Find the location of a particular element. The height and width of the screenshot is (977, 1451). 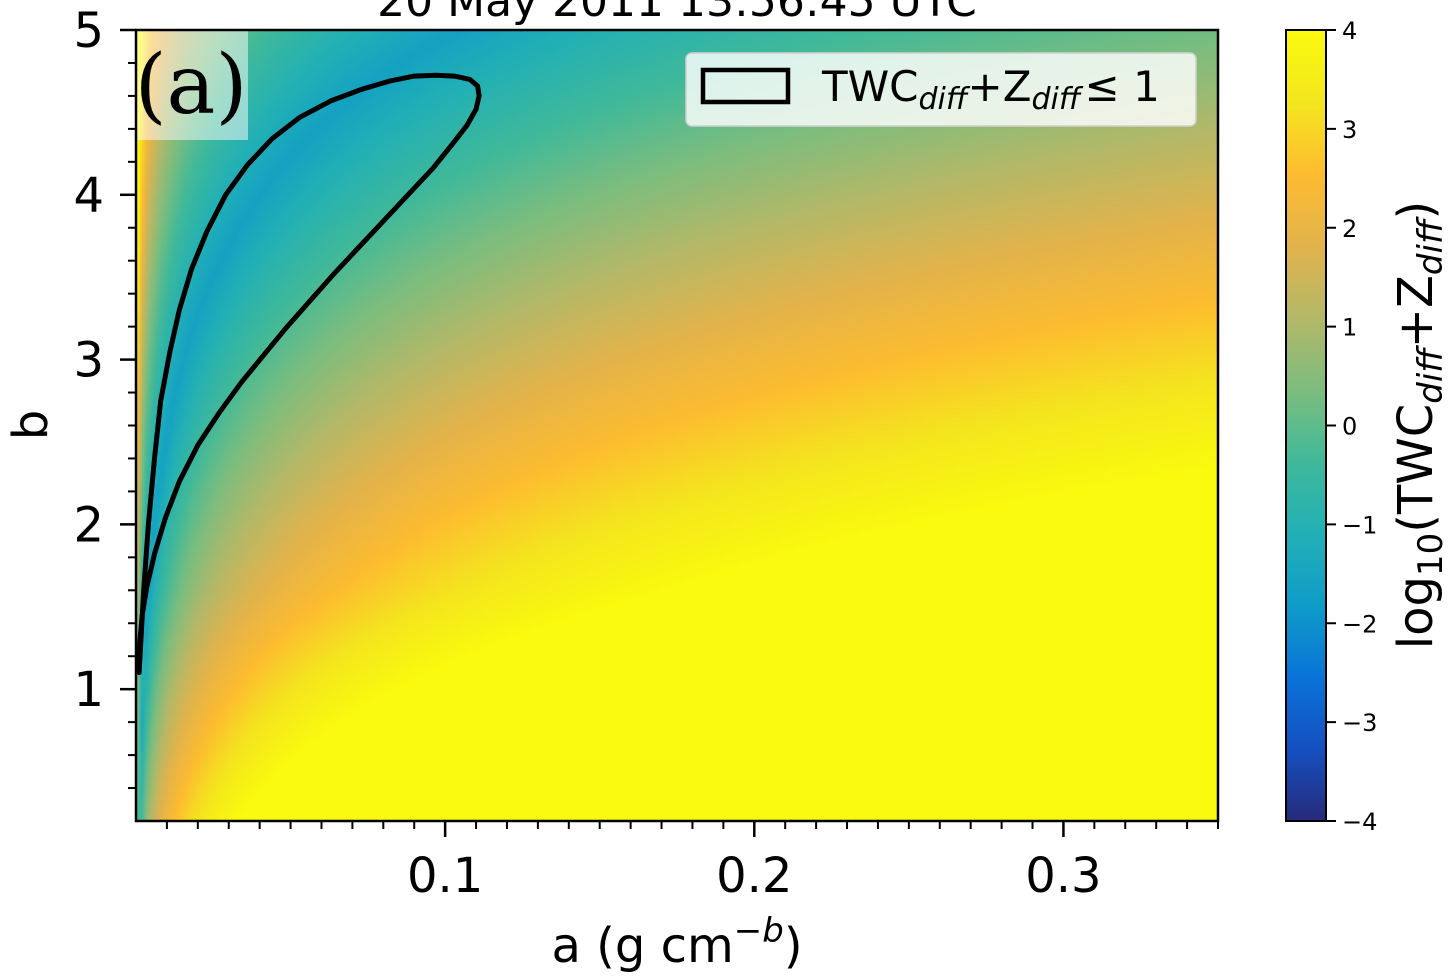

colorbar is located at coordinates (1306, 425).